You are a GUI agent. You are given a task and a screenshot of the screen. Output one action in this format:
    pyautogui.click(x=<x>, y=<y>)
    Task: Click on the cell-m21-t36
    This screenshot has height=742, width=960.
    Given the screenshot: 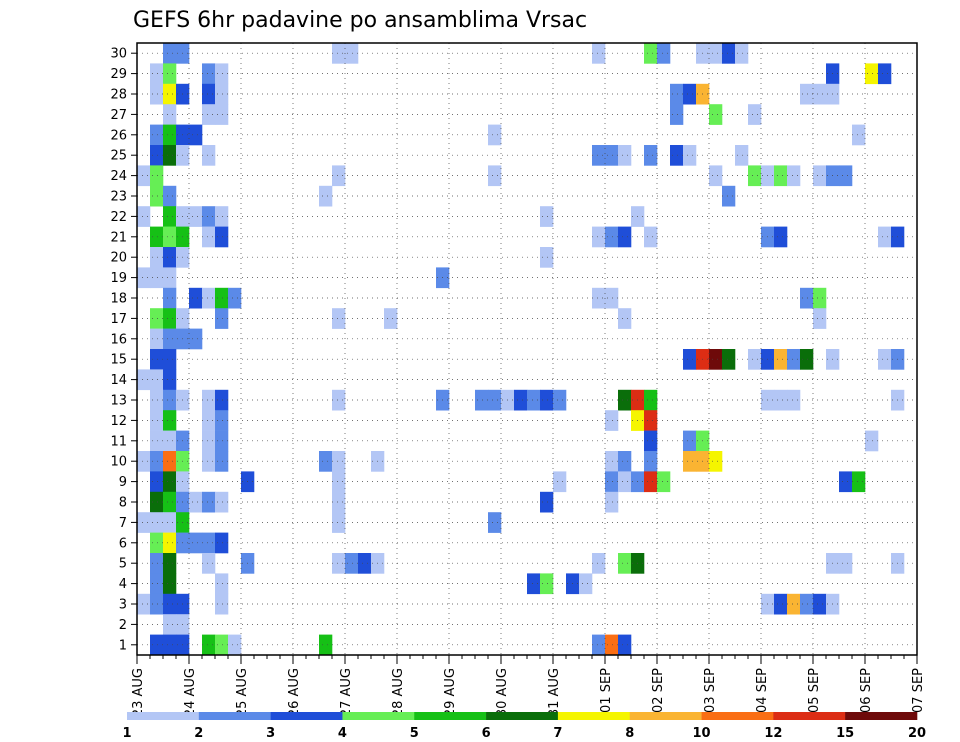 What is the action you would take?
    pyautogui.click(x=612, y=237)
    